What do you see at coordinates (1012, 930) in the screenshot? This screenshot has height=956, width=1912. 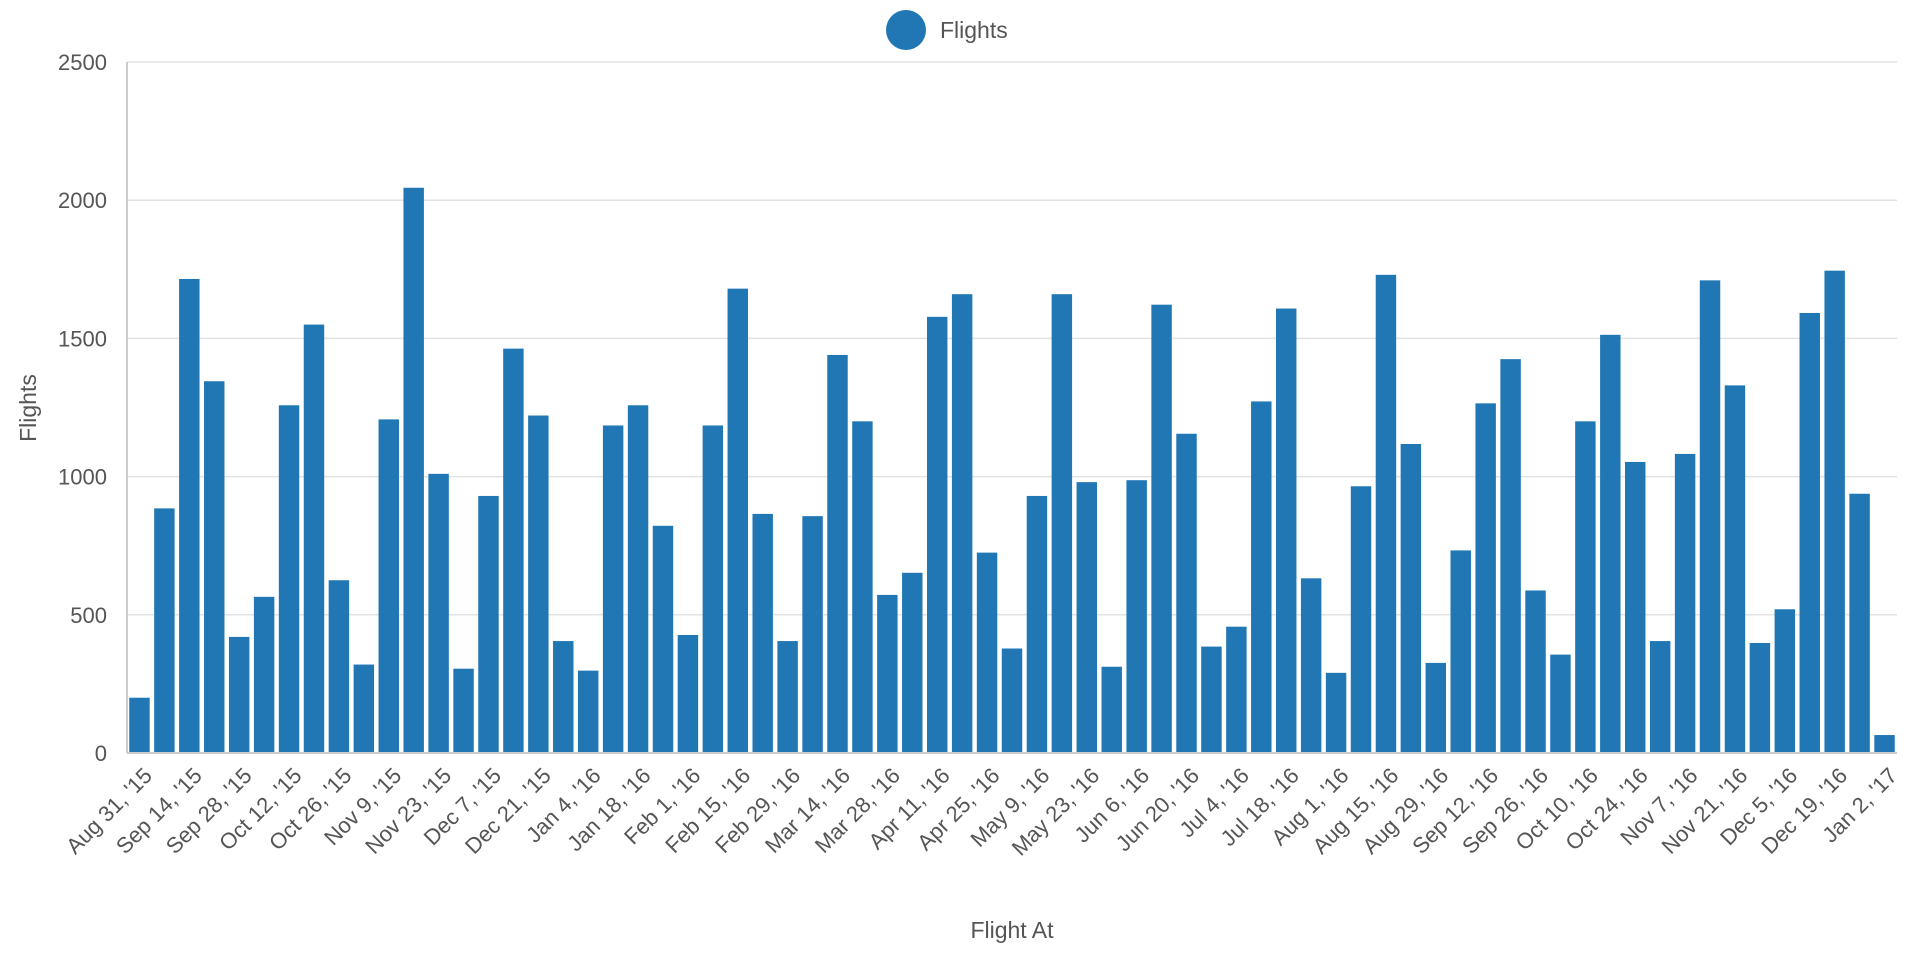 I see `x-axis-title: Flight At` at bounding box center [1012, 930].